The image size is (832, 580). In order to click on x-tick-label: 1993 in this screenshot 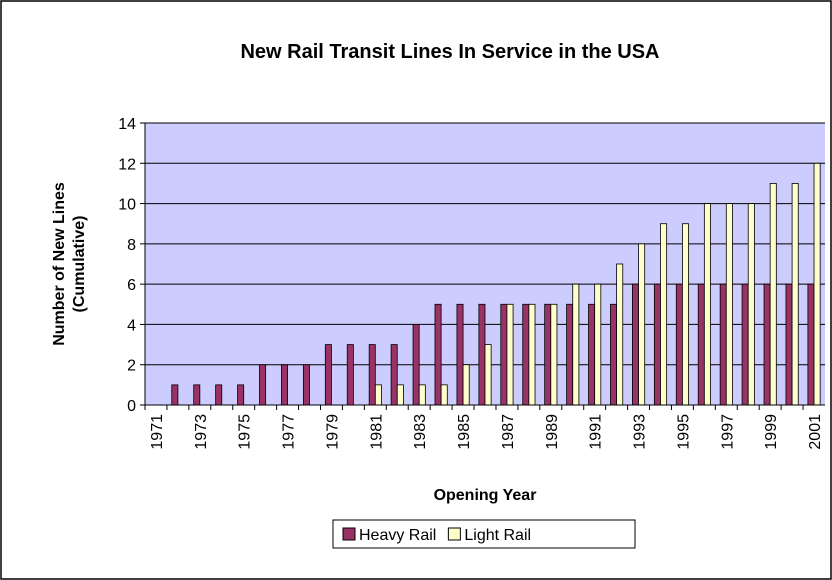, I will do `click(640, 432)`.